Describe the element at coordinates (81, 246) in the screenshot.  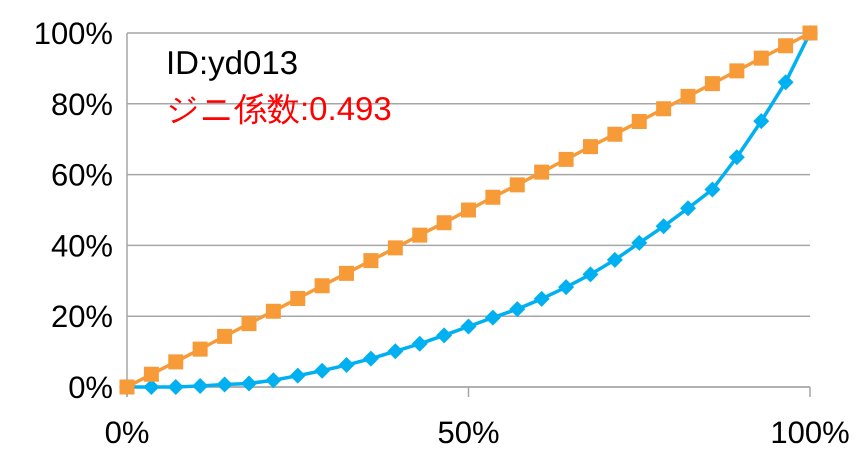
I see `y-tick-label: 40%` at that location.